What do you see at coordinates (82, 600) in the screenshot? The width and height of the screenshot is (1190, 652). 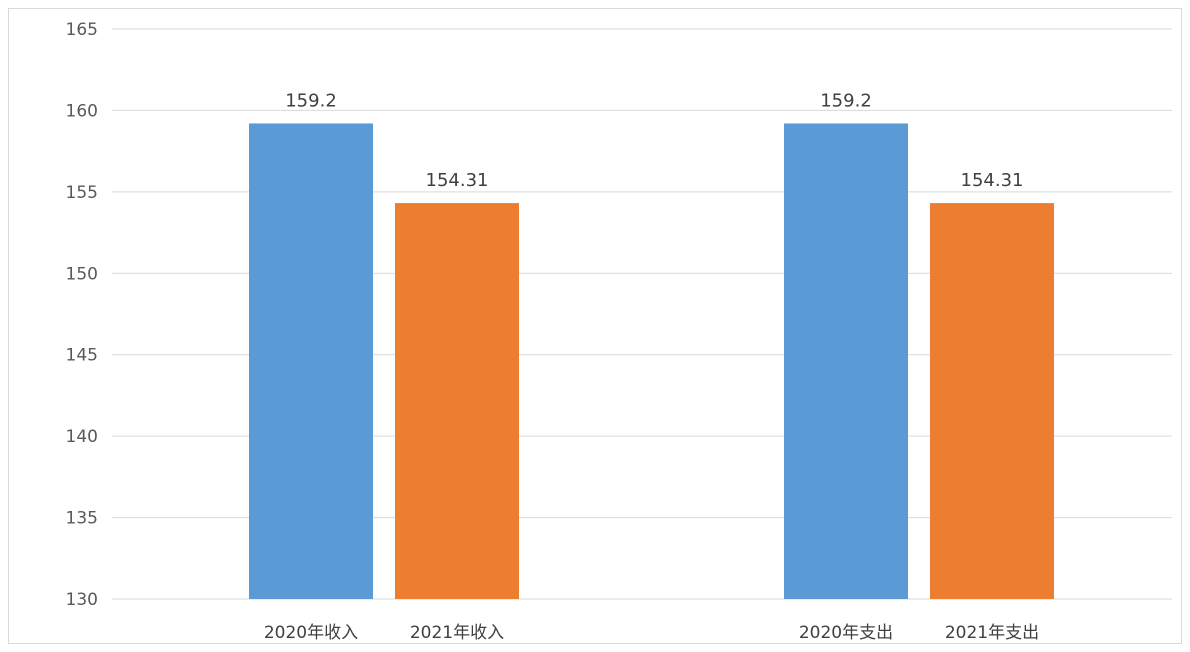 I see `y-tick-label-130: 130` at bounding box center [82, 600].